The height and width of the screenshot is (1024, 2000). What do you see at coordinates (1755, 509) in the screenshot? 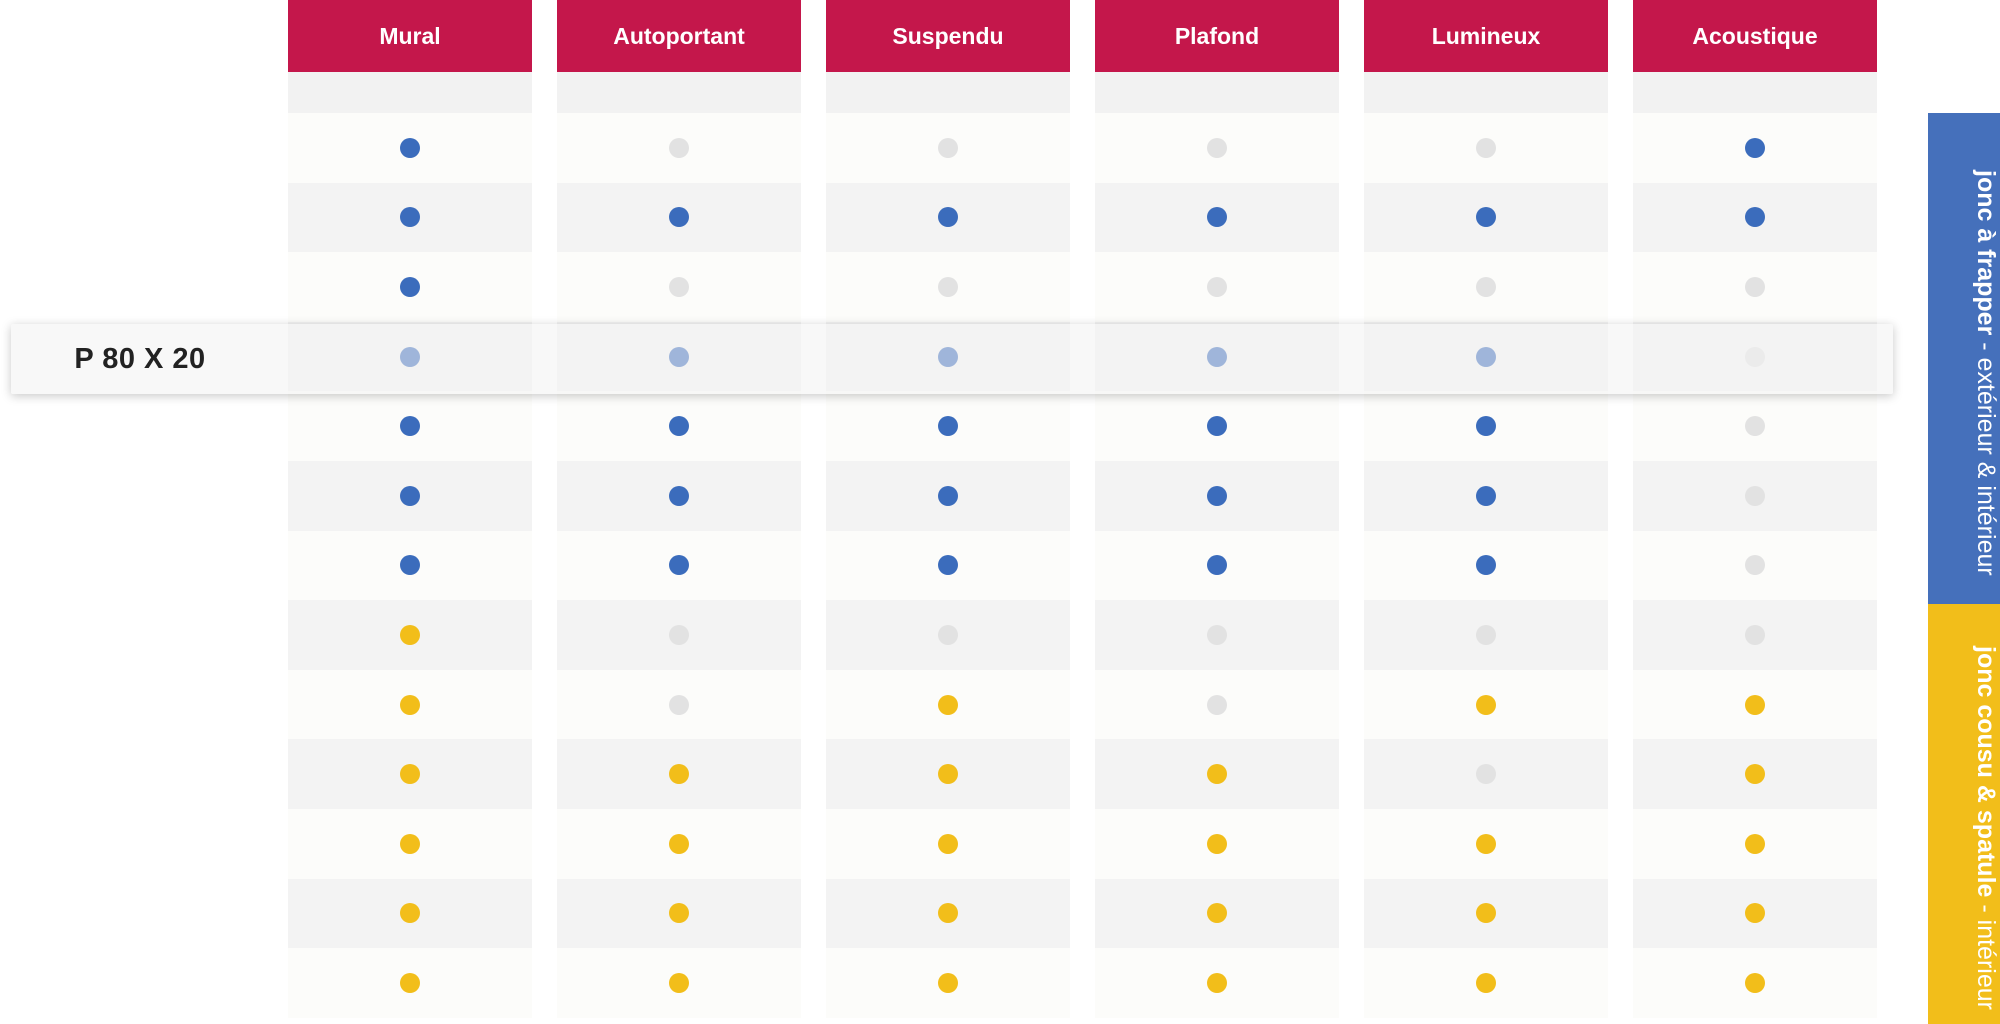
I see `column-acoustique: Acoustique` at bounding box center [1755, 509].